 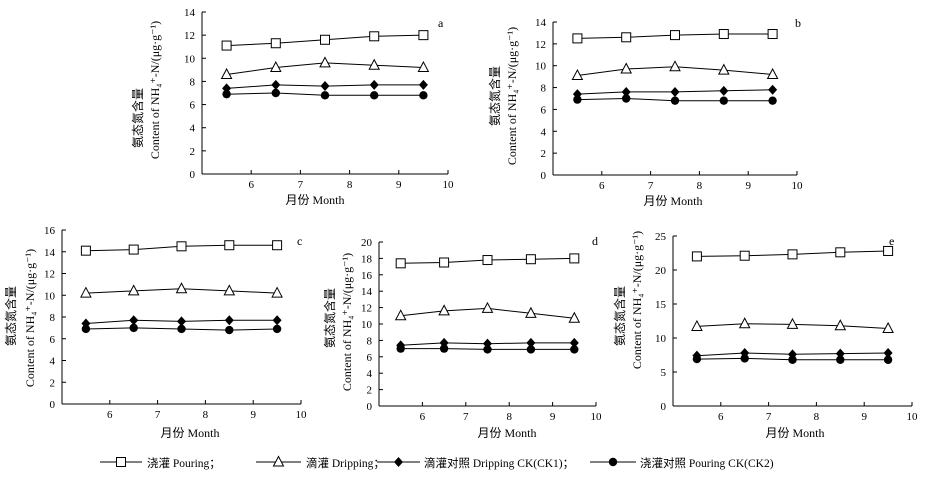 I want to click on panel-c-ytick-label: 0, so click(x=53, y=405).